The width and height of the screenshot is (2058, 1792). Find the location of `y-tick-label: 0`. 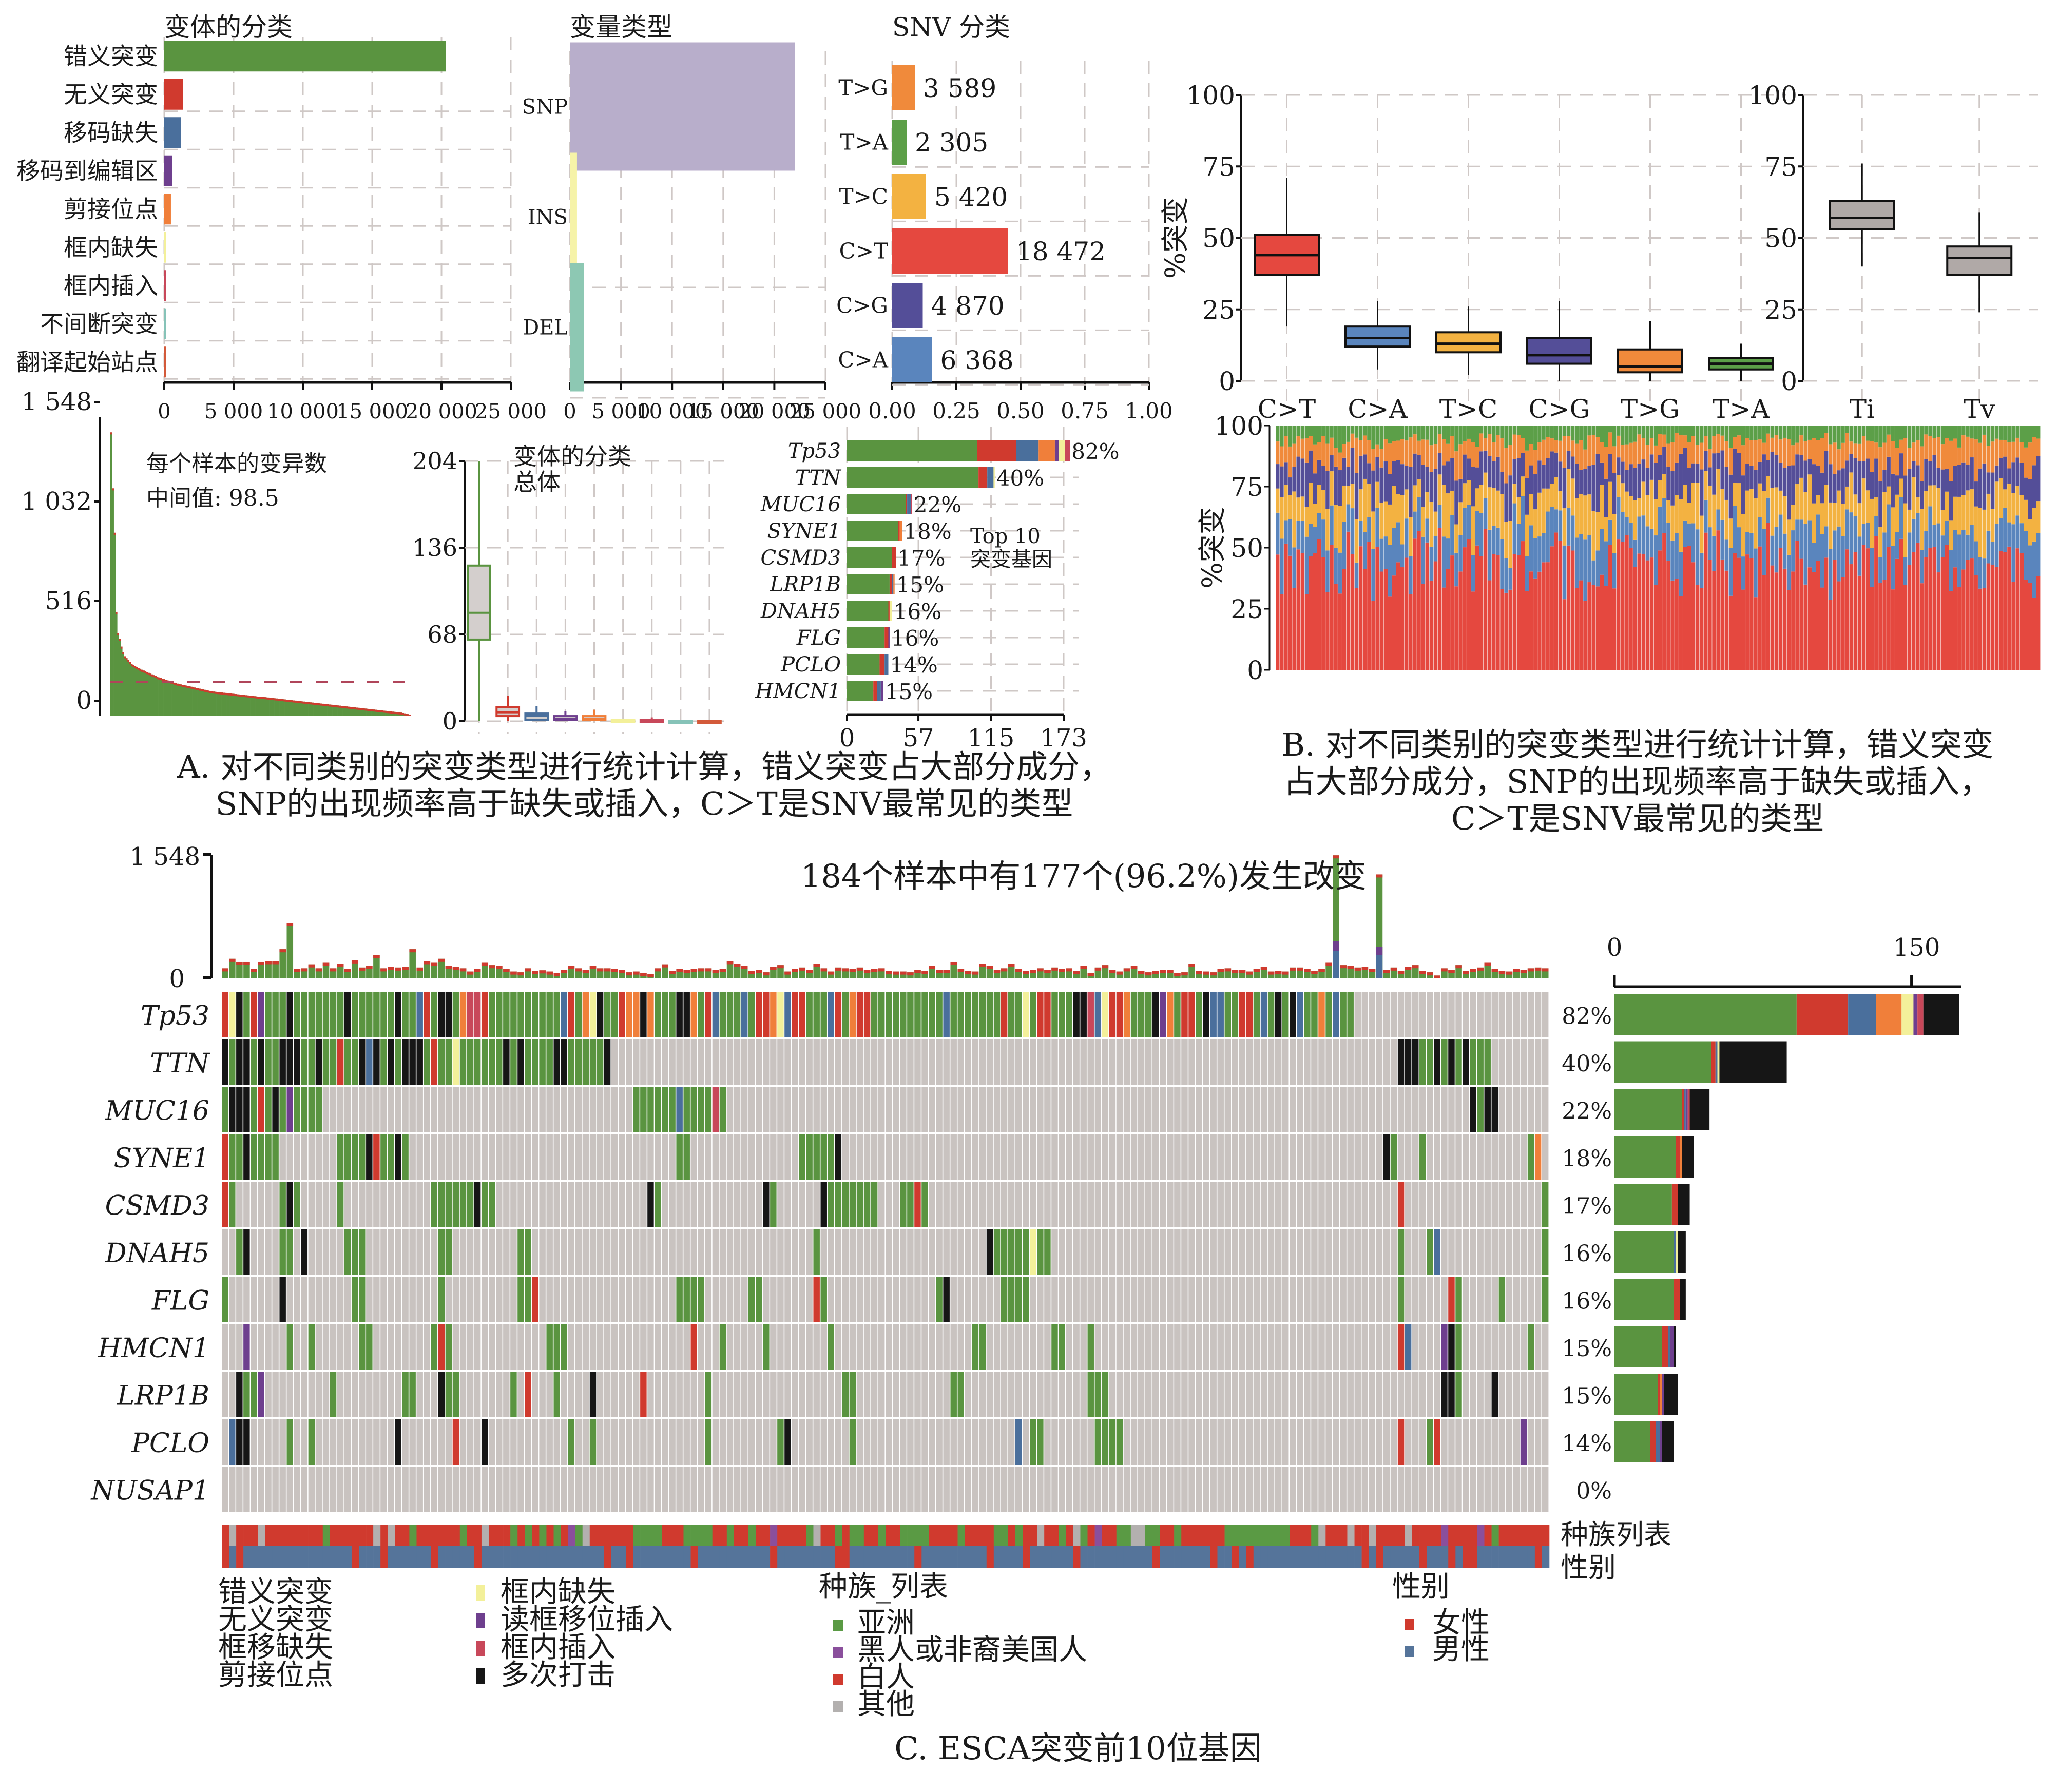

y-tick-label: 0 is located at coordinates (84, 701).